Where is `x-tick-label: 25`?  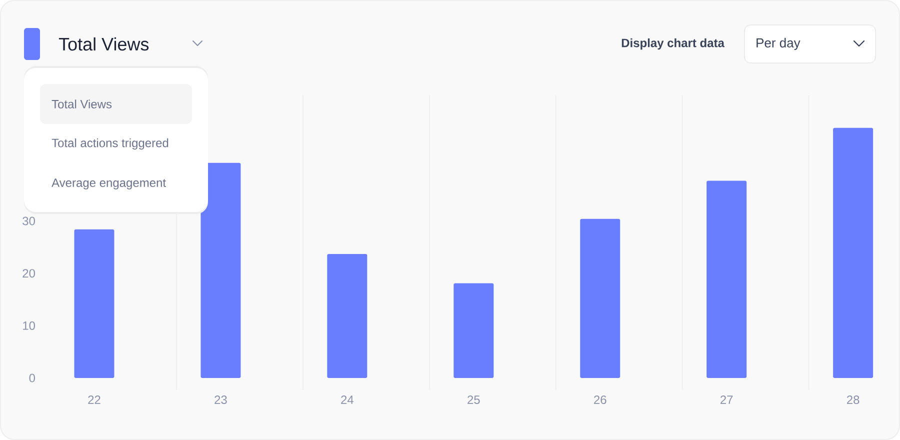
x-tick-label: 25 is located at coordinates (474, 400).